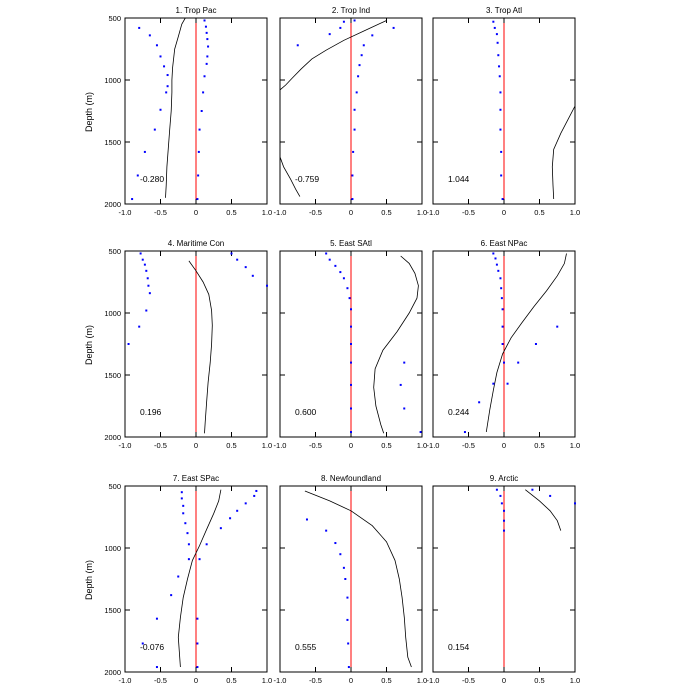  What do you see at coordinates (351, 344) in the screenshot?
I see `panel-5: 5. East SAtl -1.0 -0.5 0 0.5 1.0 0.600` at bounding box center [351, 344].